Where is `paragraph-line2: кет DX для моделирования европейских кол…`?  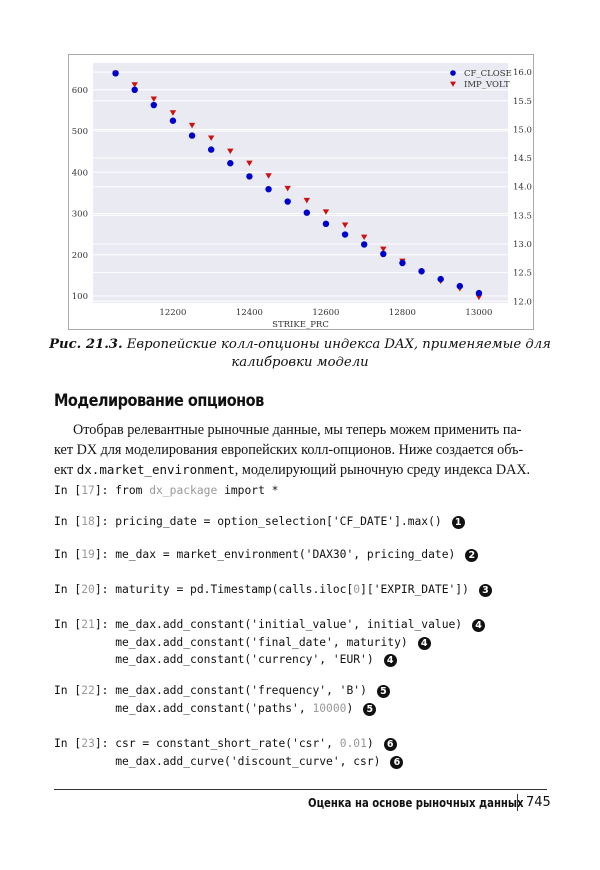 paragraph-line2: кет DX для моделирования европейских кол… is located at coordinates (289, 450).